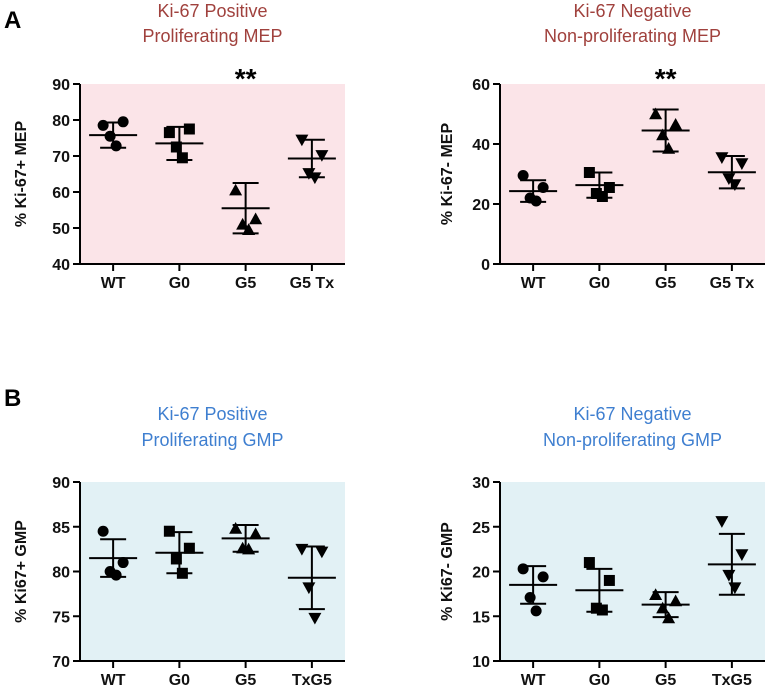 The height and width of the screenshot is (689, 773). I want to click on y-tick-label: 10, so click(481, 662).